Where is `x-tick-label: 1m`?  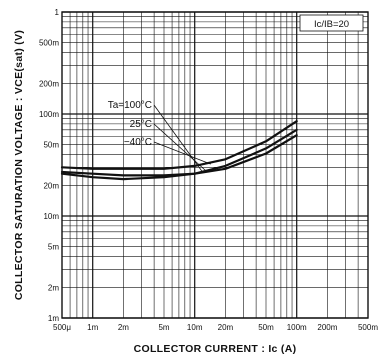
x-tick-label: 1m is located at coordinates (92, 327).